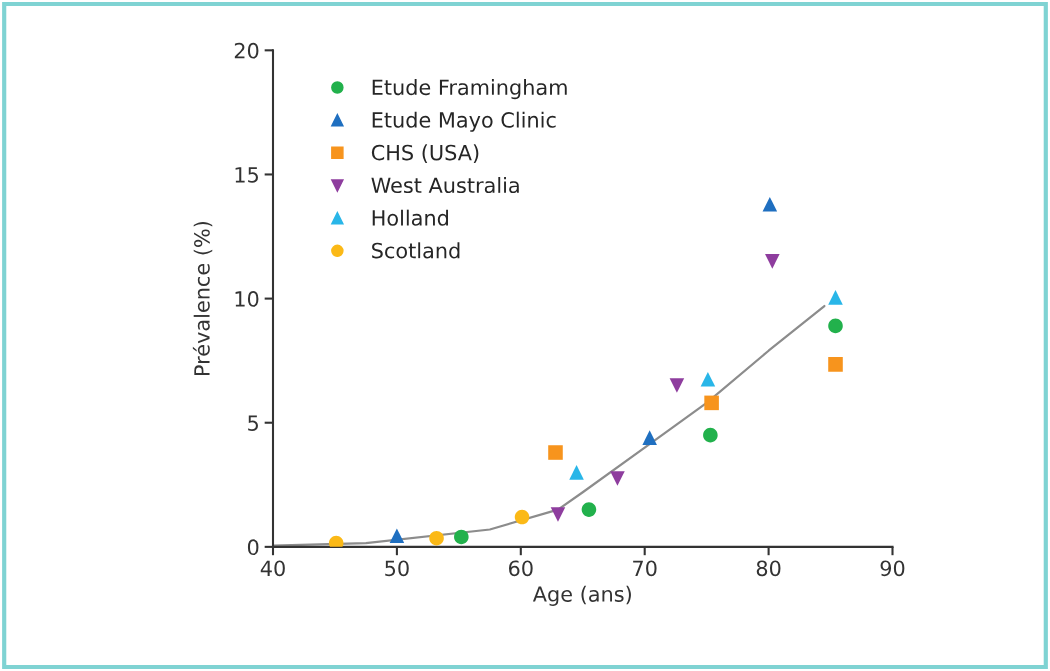  Describe the element at coordinates (464, 121) in the screenshot. I see `legend-label: Etude Mayo Clinic` at that location.